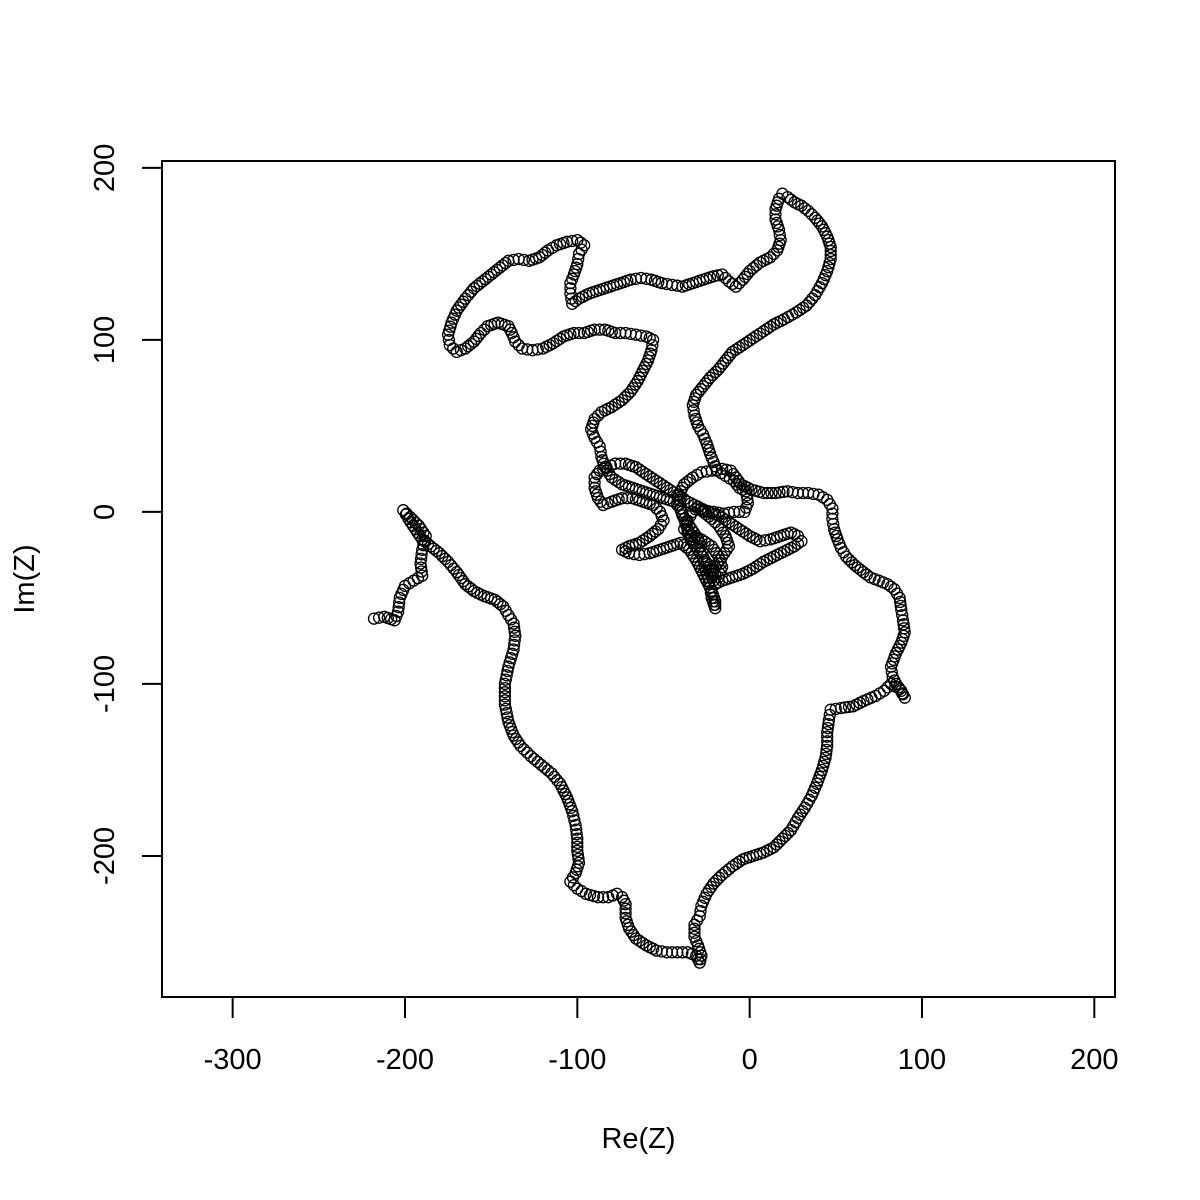 This screenshot has height=1200, width=1200. What do you see at coordinates (1094, 1060) in the screenshot?
I see `x-tick-label: 200` at bounding box center [1094, 1060].